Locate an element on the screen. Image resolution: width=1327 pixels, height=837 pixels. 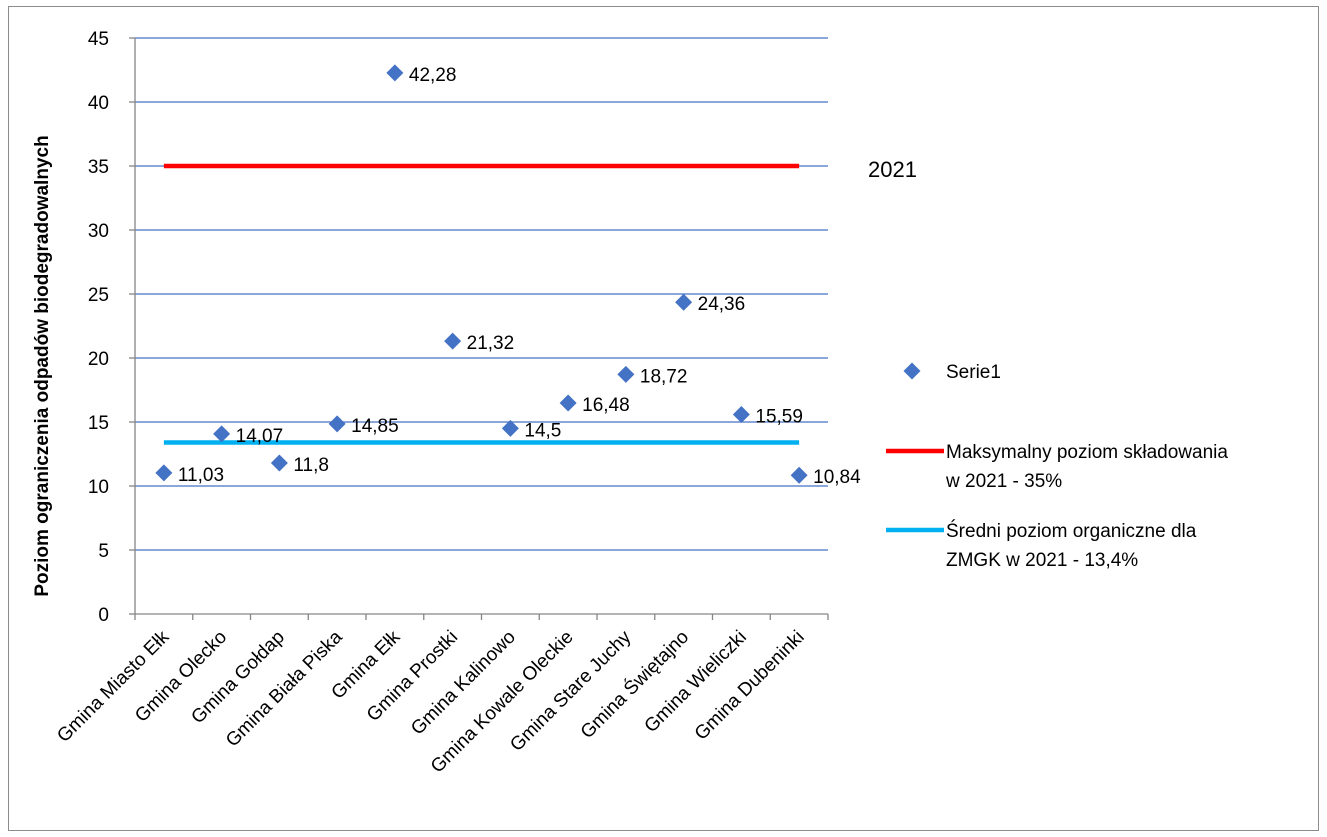
y-tick-label: 0 is located at coordinates (103, 615).